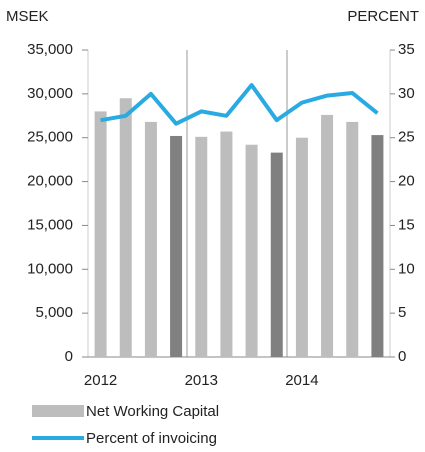 This screenshot has width=425, height=452. Describe the element at coordinates (50, 224) in the screenshot. I see `y-tick-label: 15,000` at that location.